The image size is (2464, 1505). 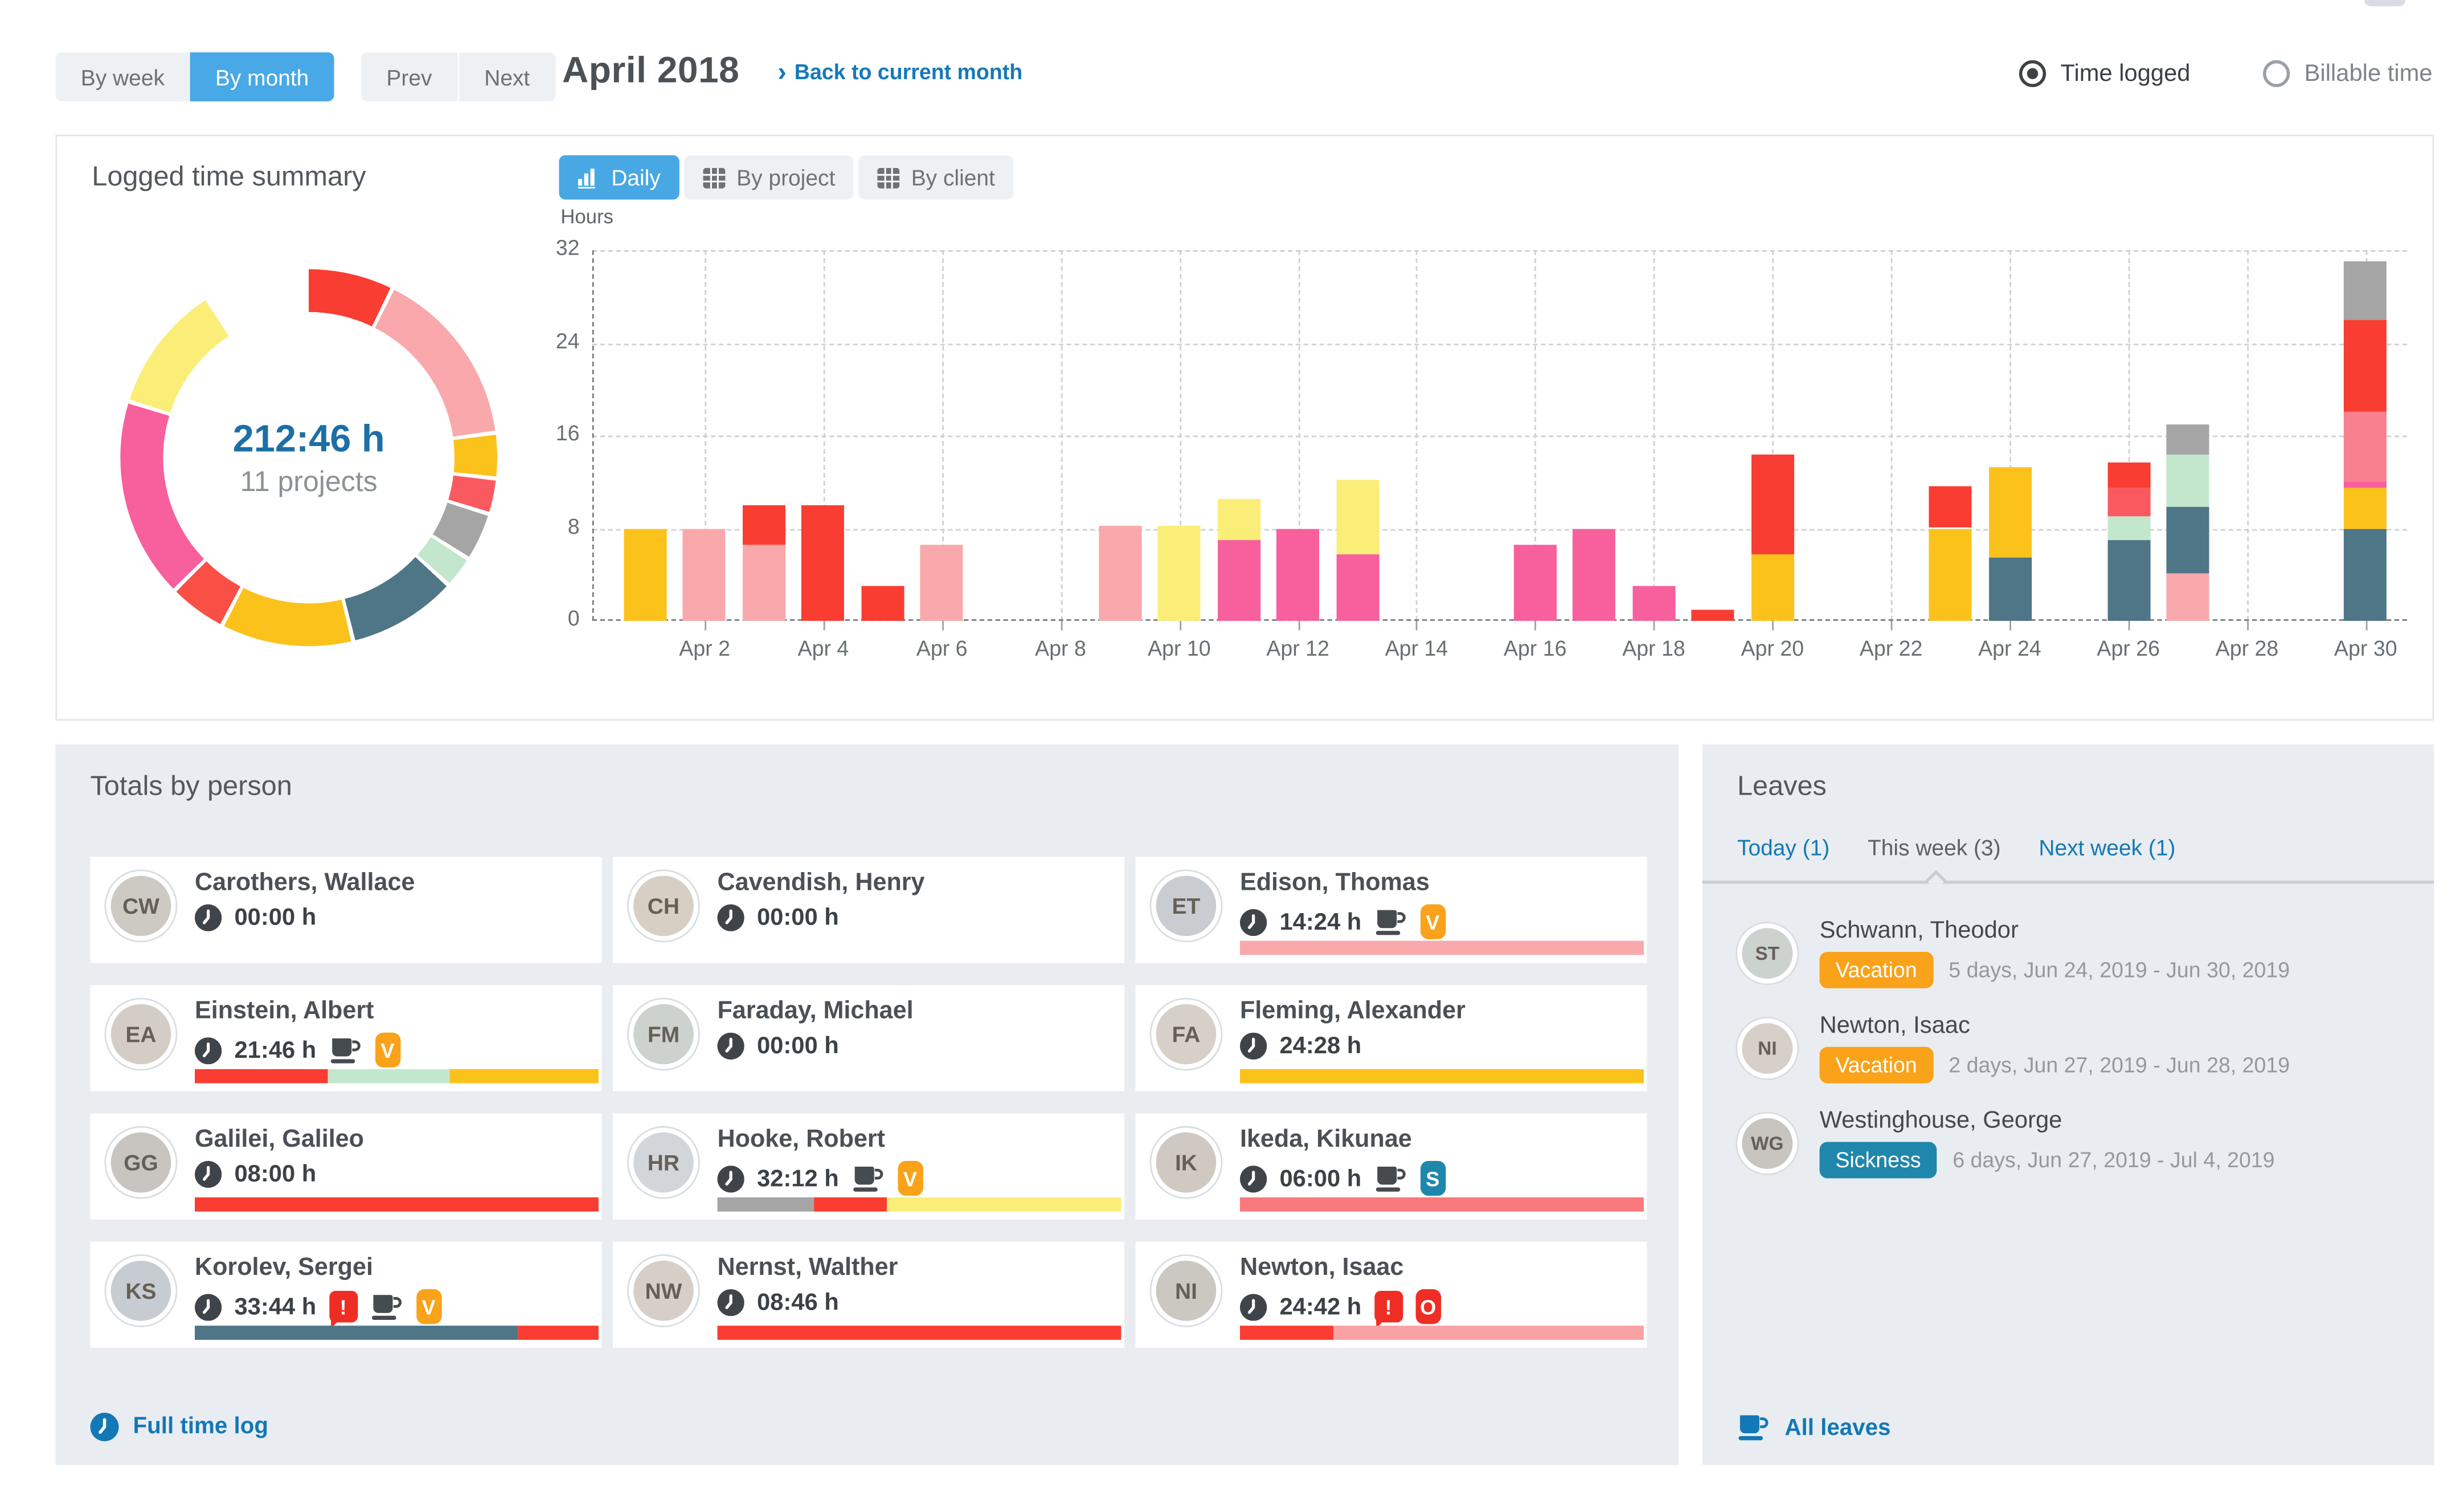 I want to click on by-week-button: By week, so click(x=122, y=76).